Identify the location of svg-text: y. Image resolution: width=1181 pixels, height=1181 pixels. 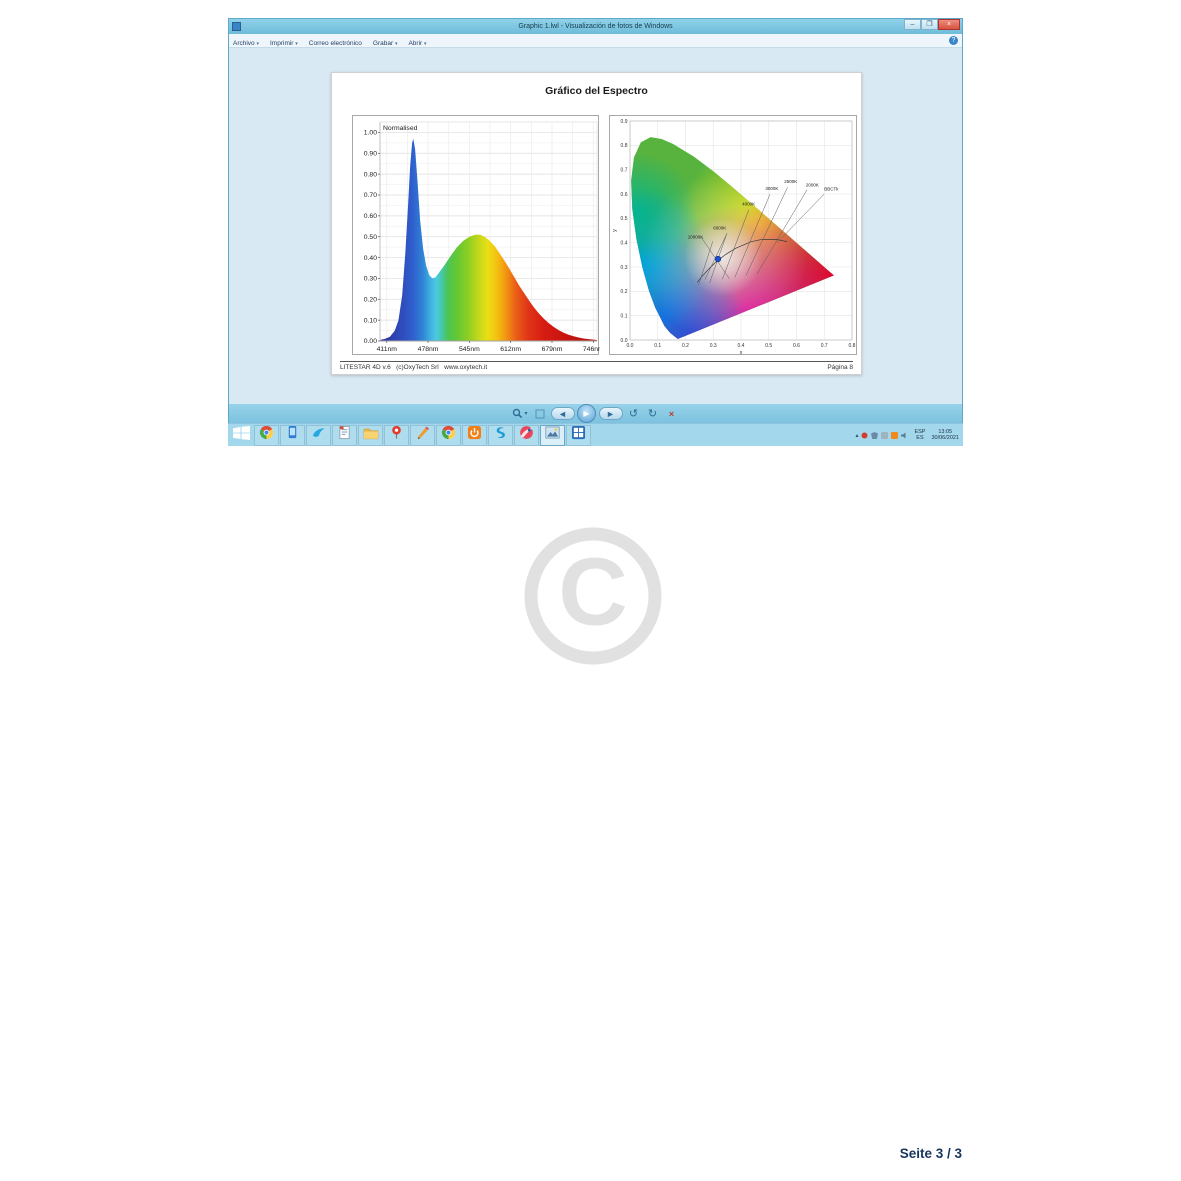
(615, 230).